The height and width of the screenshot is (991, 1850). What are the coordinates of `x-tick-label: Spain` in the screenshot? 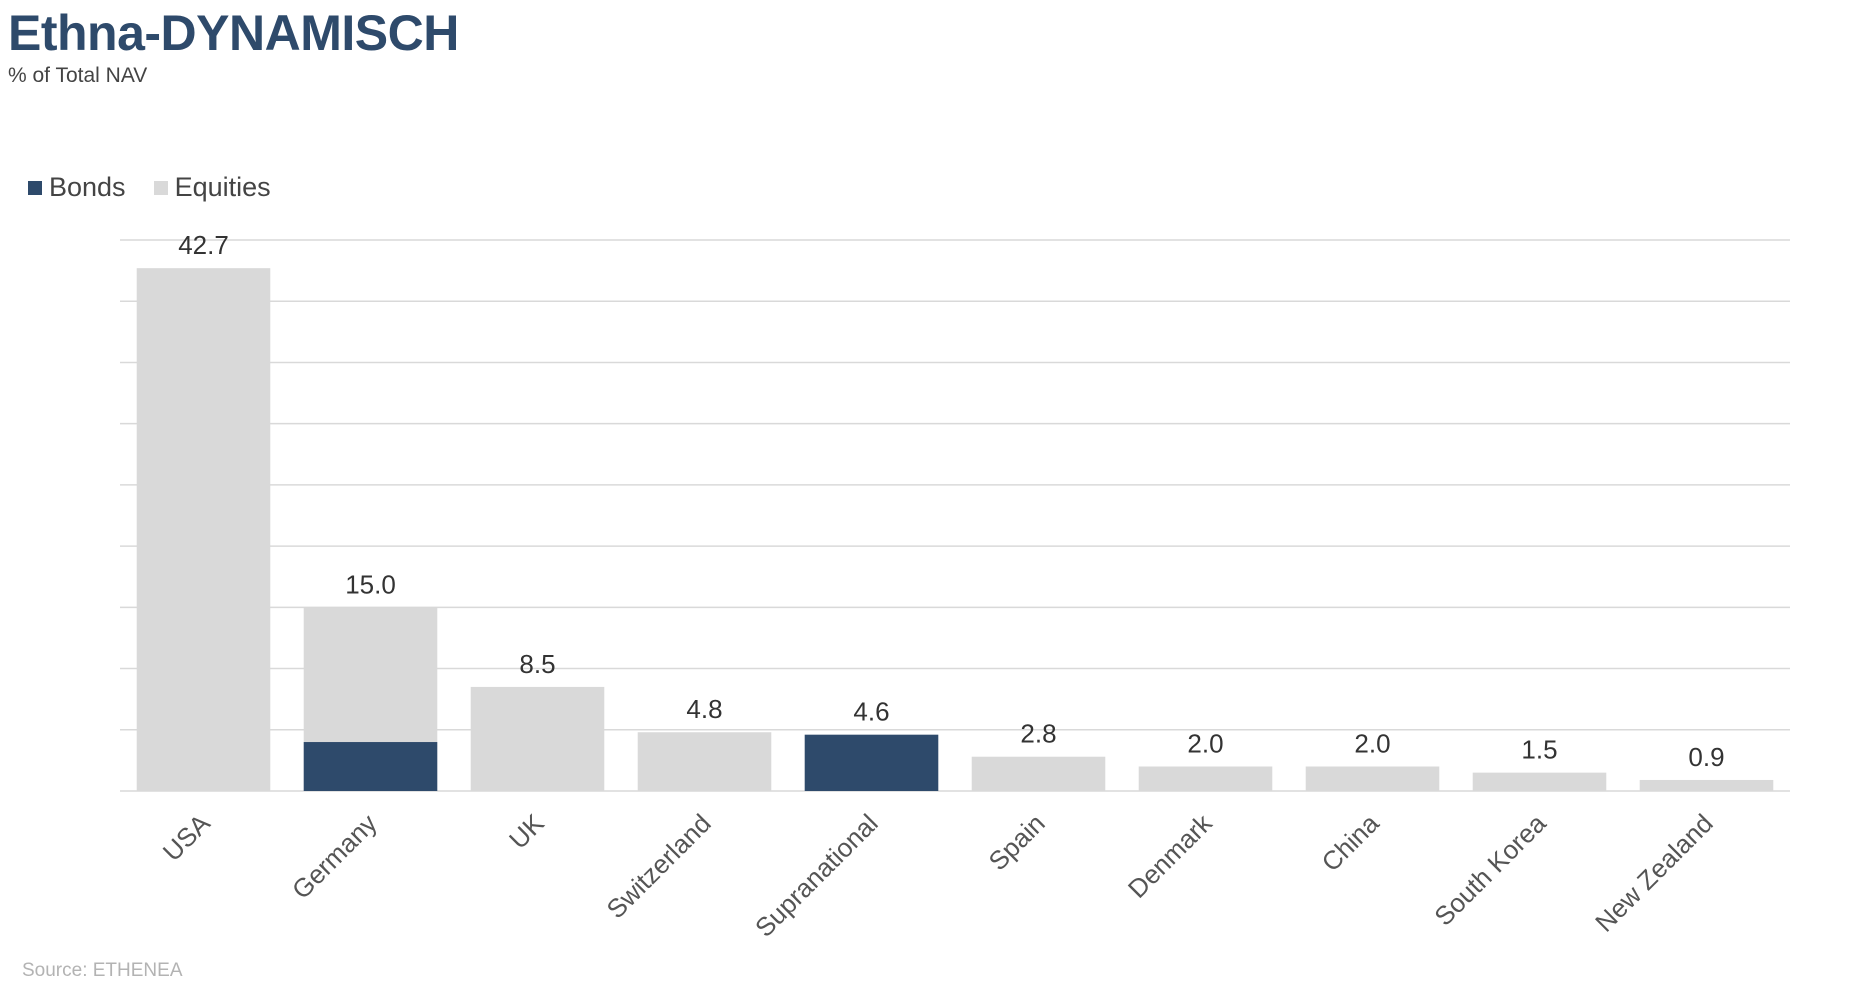 It's located at (1017, 842).